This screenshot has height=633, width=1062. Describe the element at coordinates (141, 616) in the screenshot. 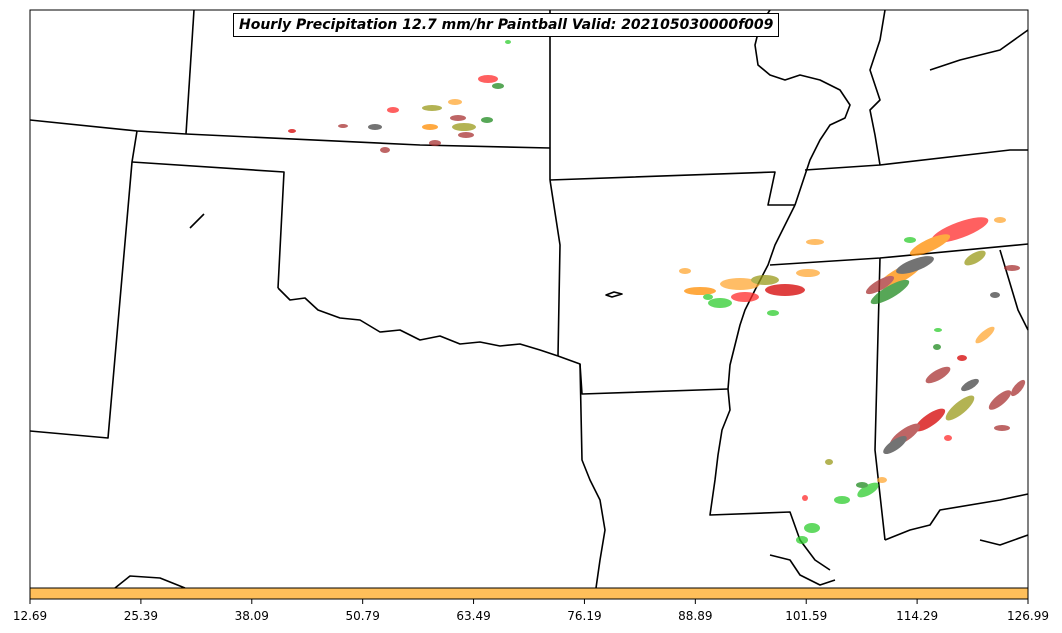

I see `colorbar-tick-label: 25.39` at that location.